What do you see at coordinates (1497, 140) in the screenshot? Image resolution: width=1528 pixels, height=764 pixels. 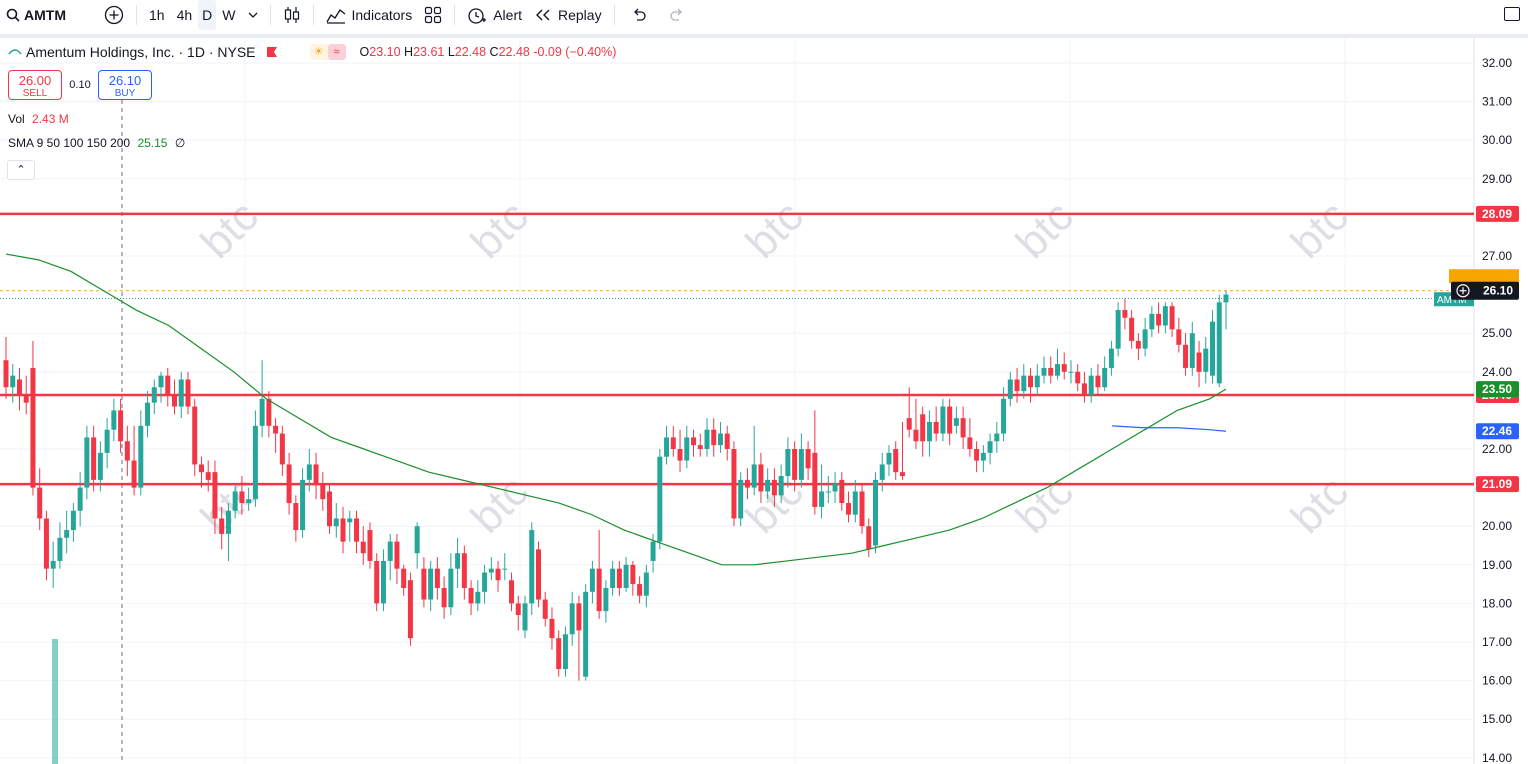 I see `y-tick-label: 30.00` at bounding box center [1497, 140].